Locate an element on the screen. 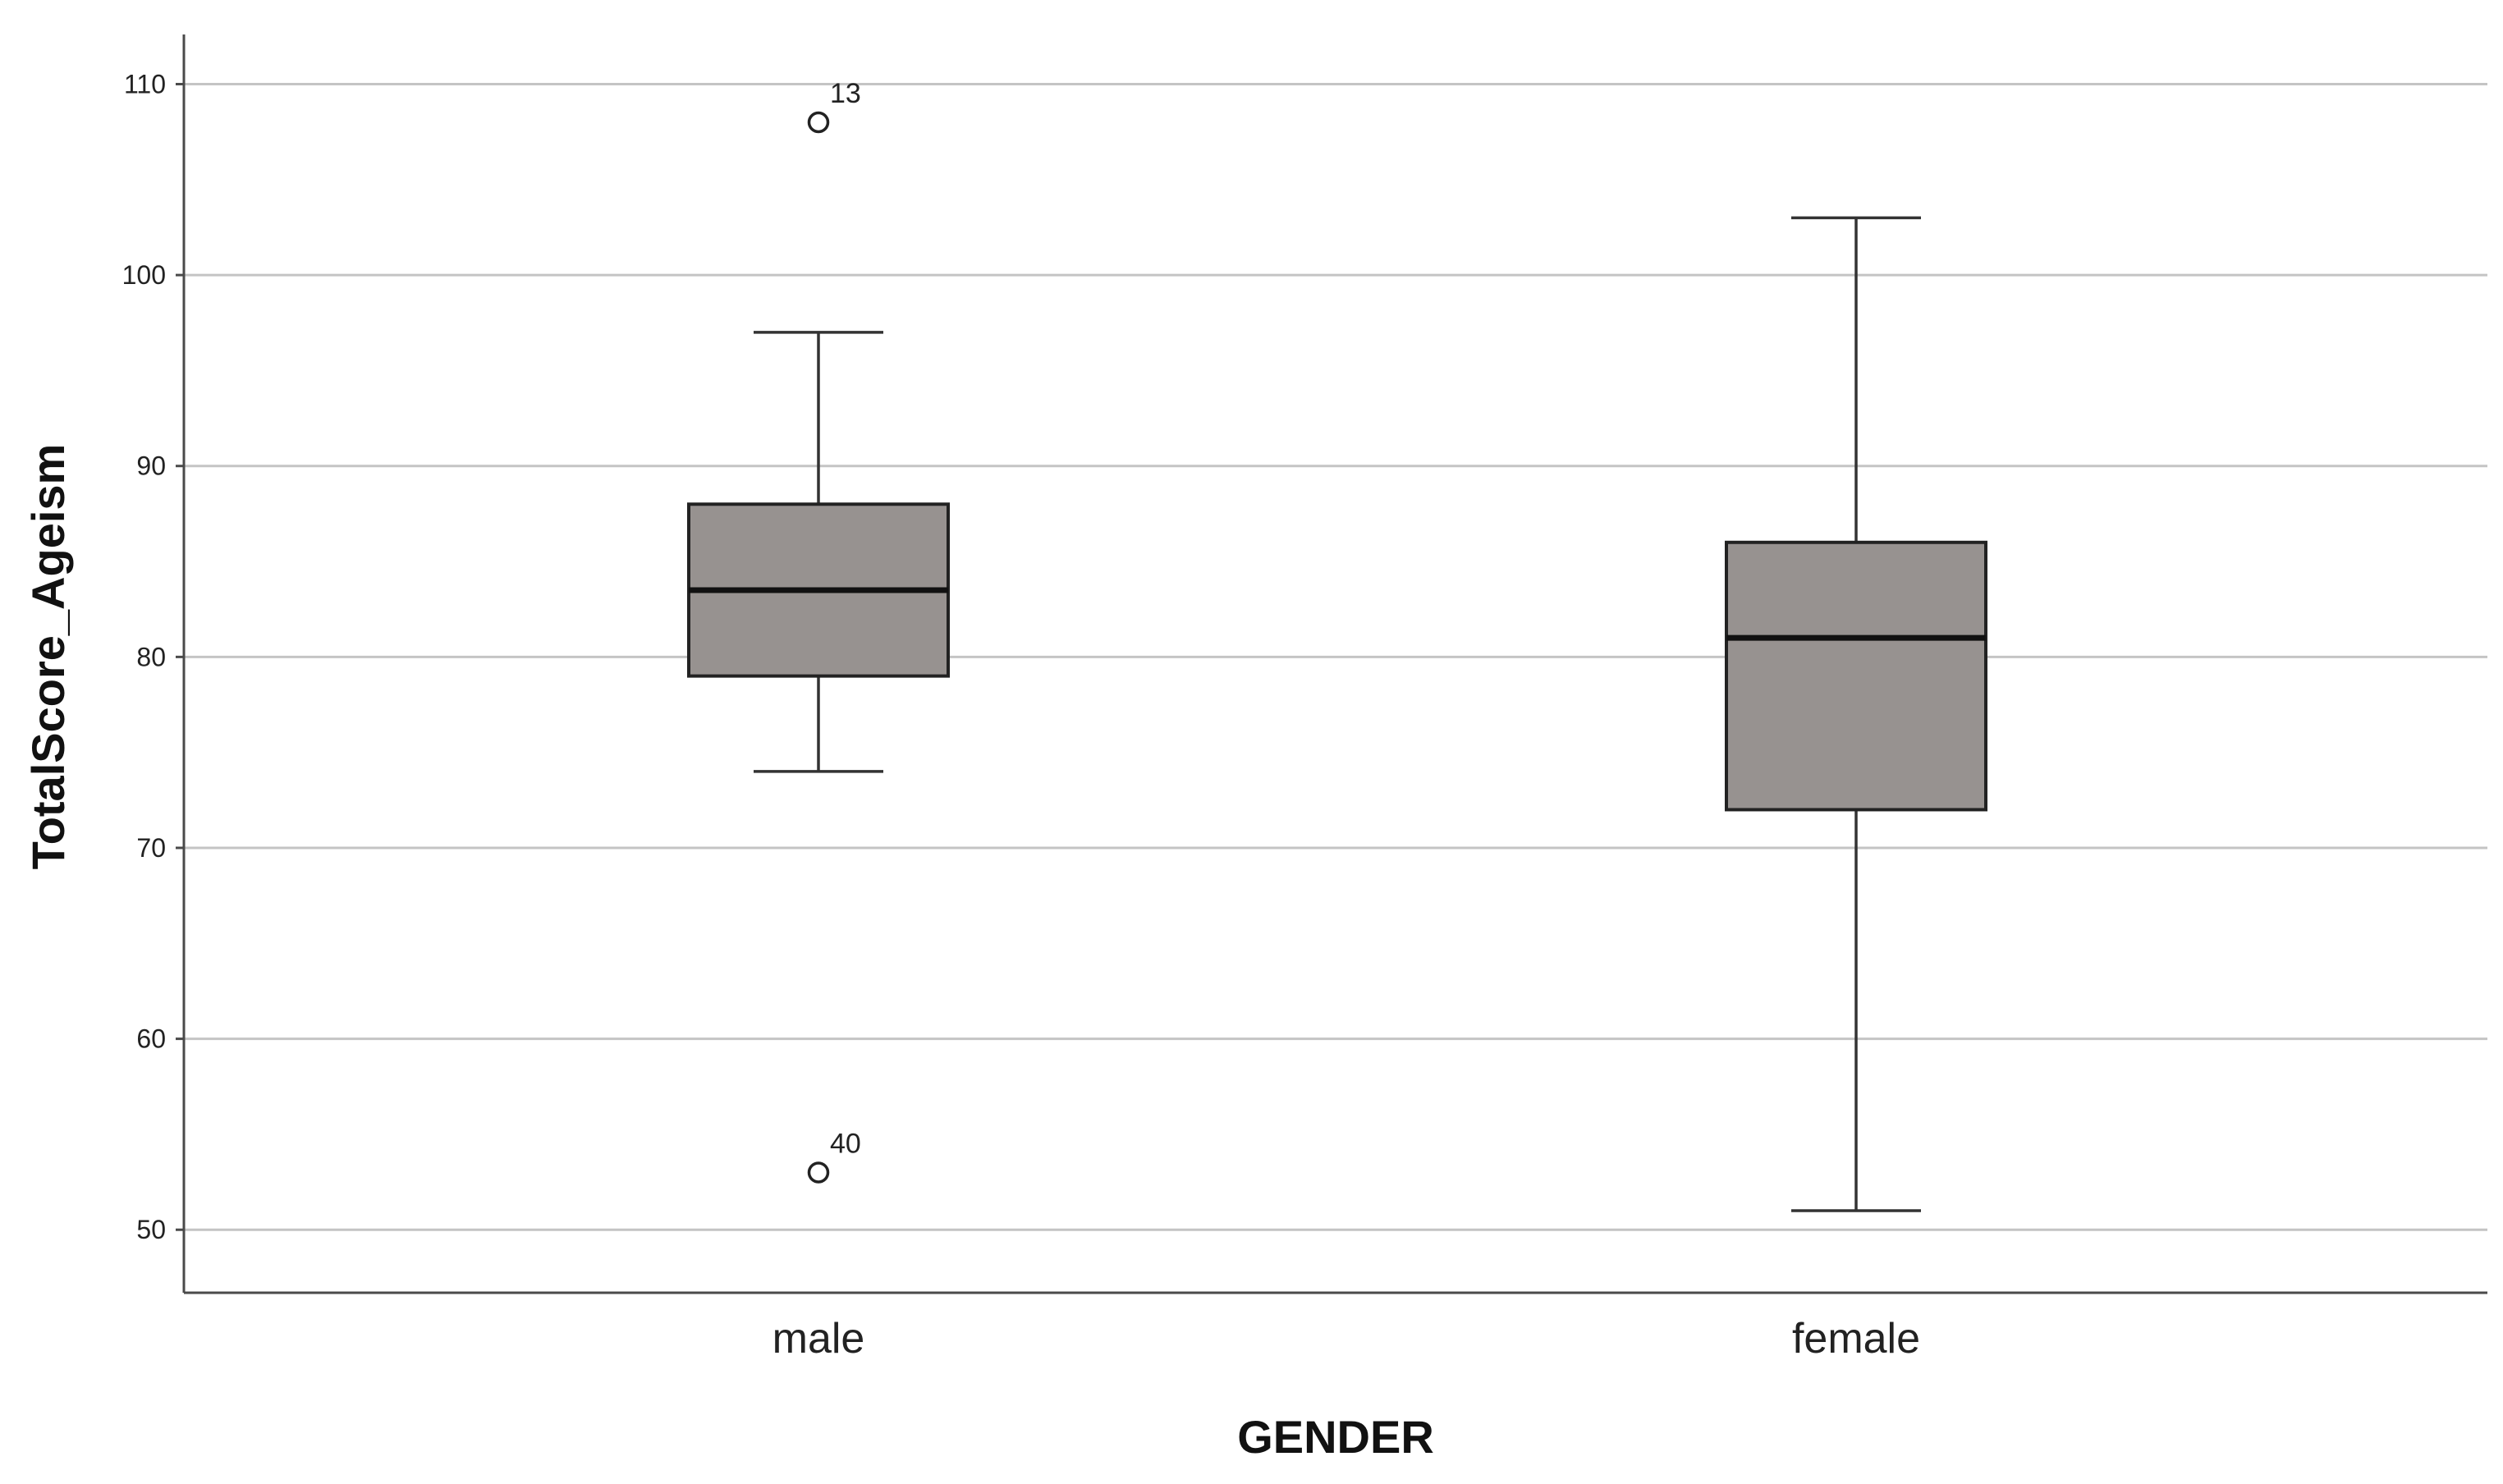 The image size is (2503, 1484). x-axis-title: GENDER is located at coordinates (1335, 1437).